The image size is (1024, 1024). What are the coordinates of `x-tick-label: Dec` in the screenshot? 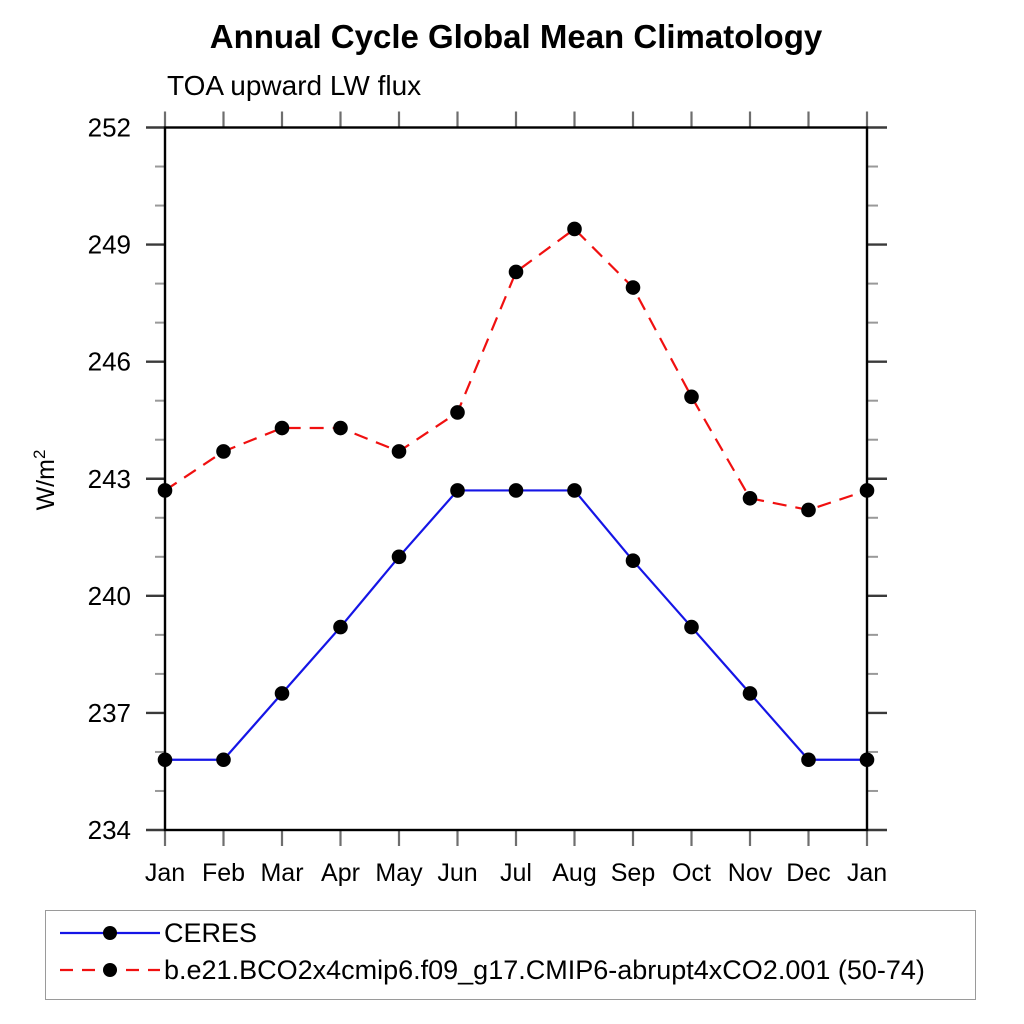 It's located at (808, 873).